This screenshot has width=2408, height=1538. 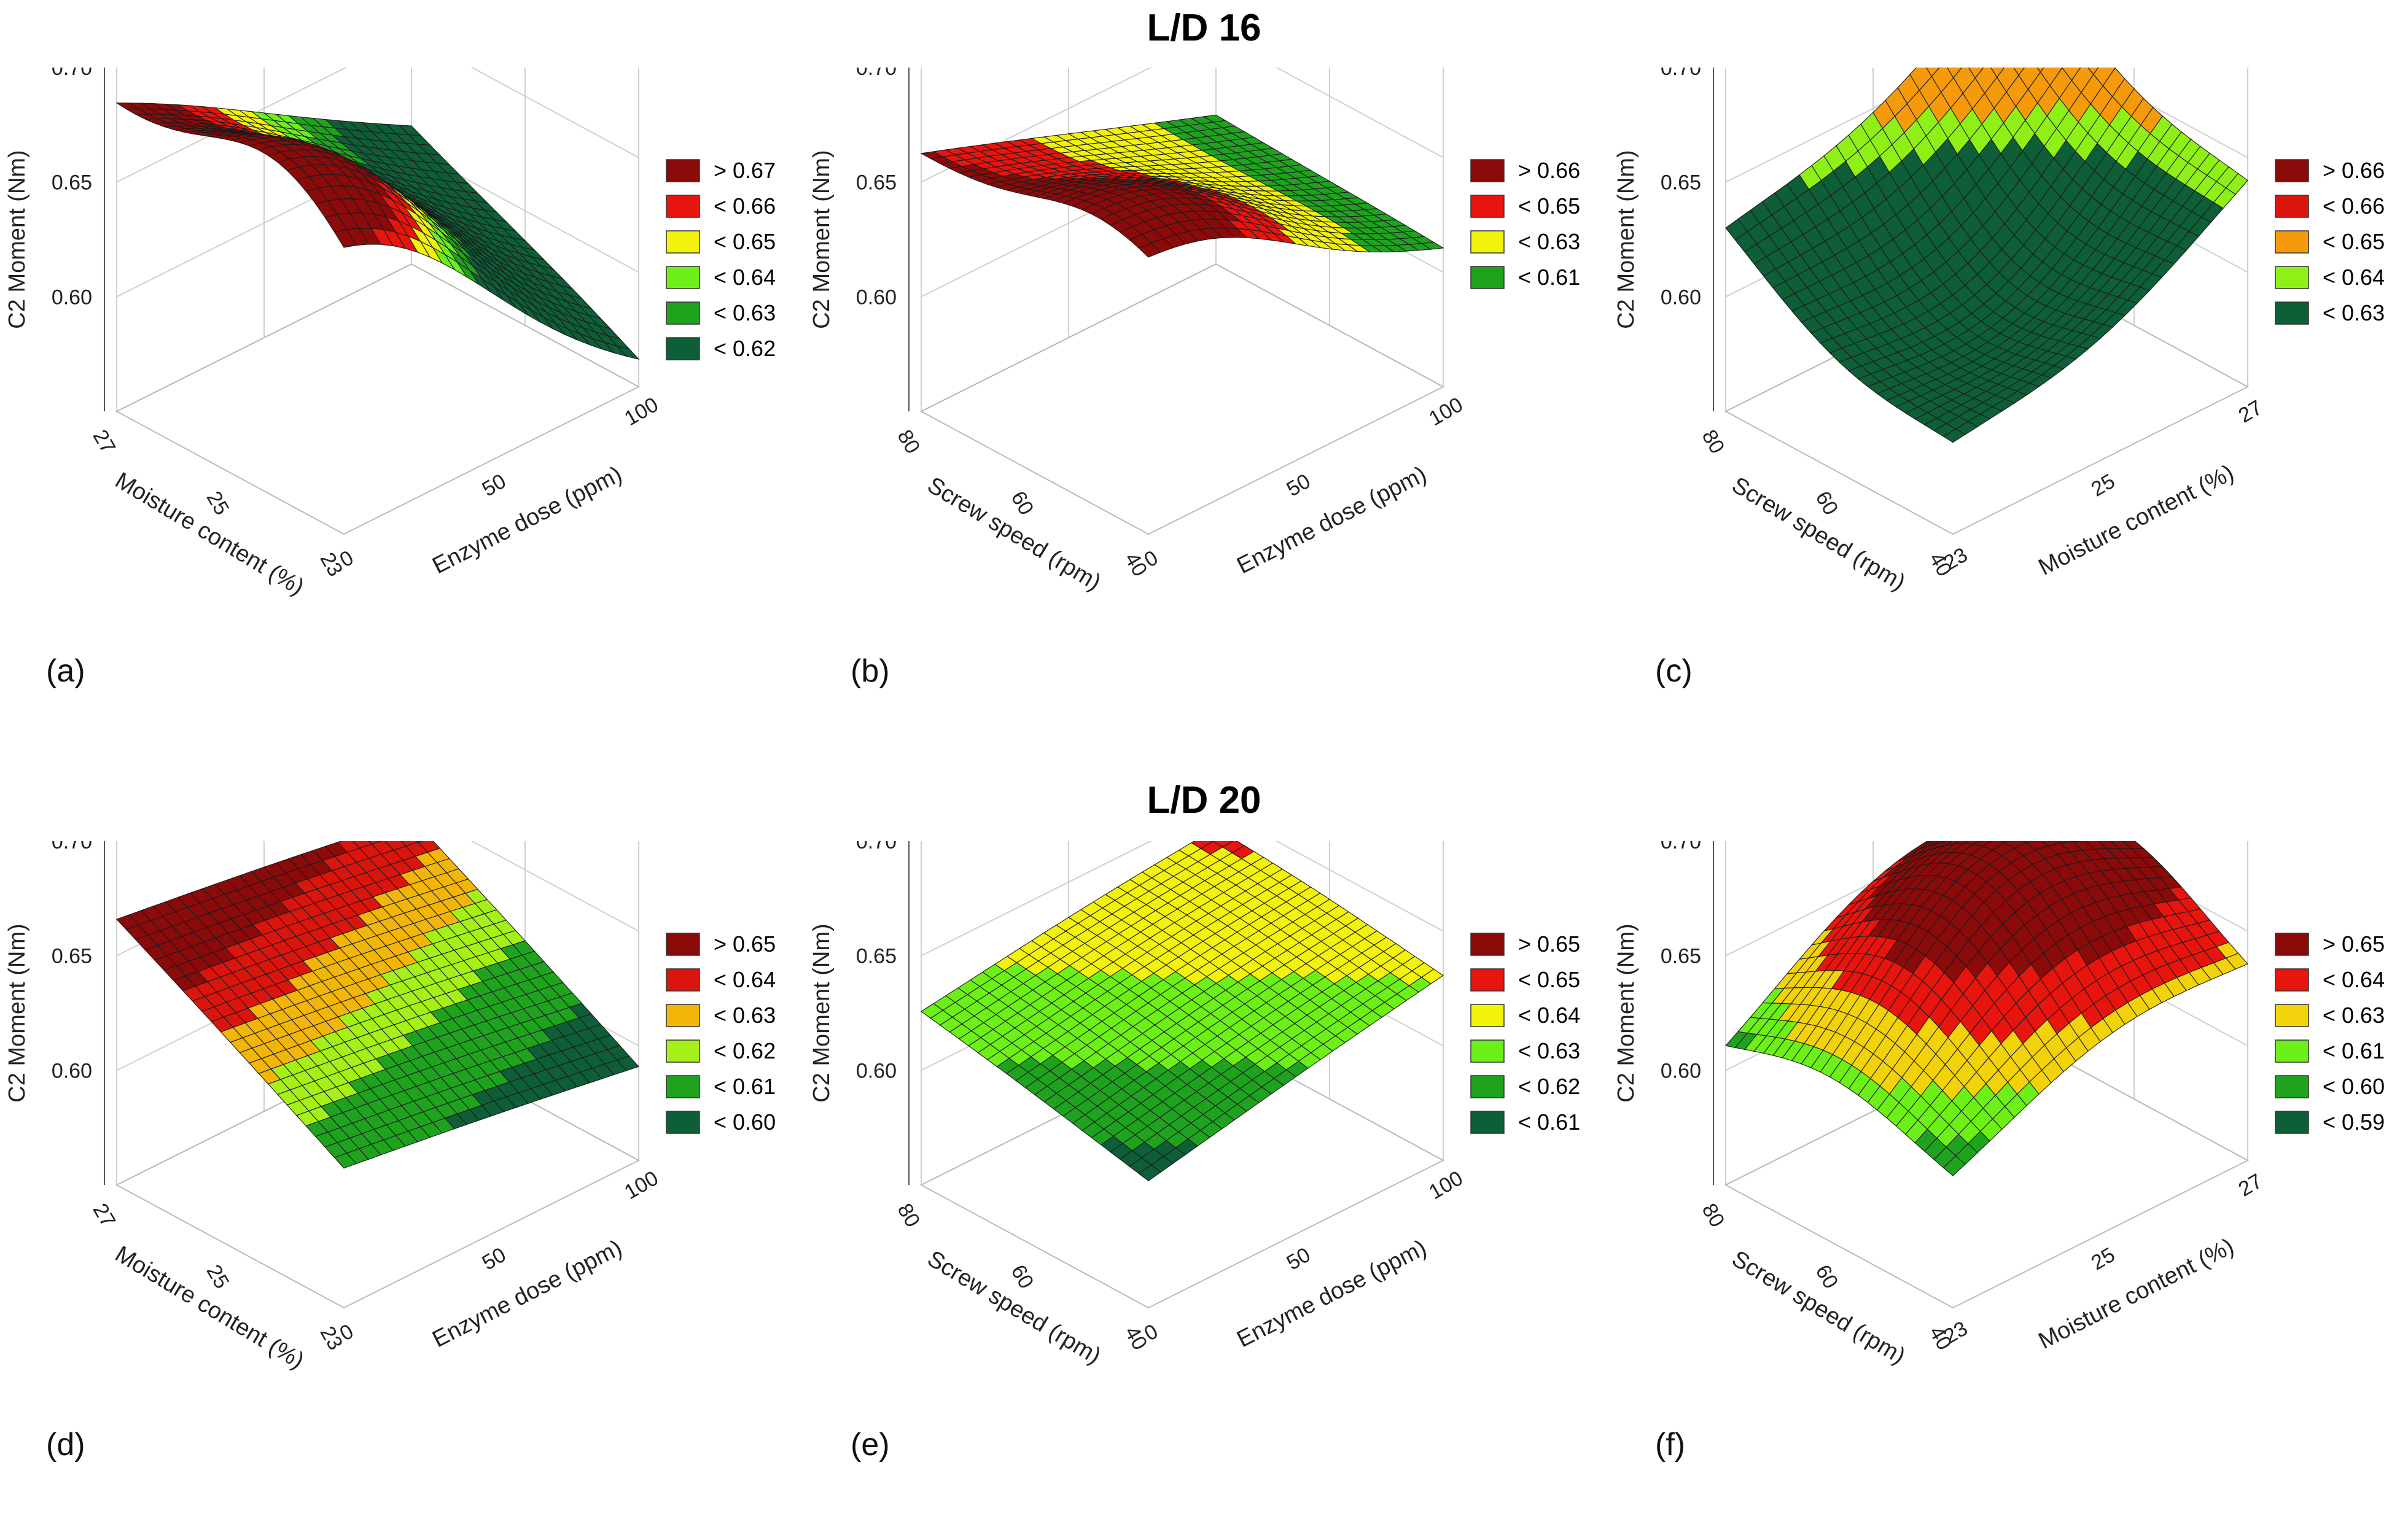 I want to click on legend-label: < 0.60, so click(x=2354, y=1086).